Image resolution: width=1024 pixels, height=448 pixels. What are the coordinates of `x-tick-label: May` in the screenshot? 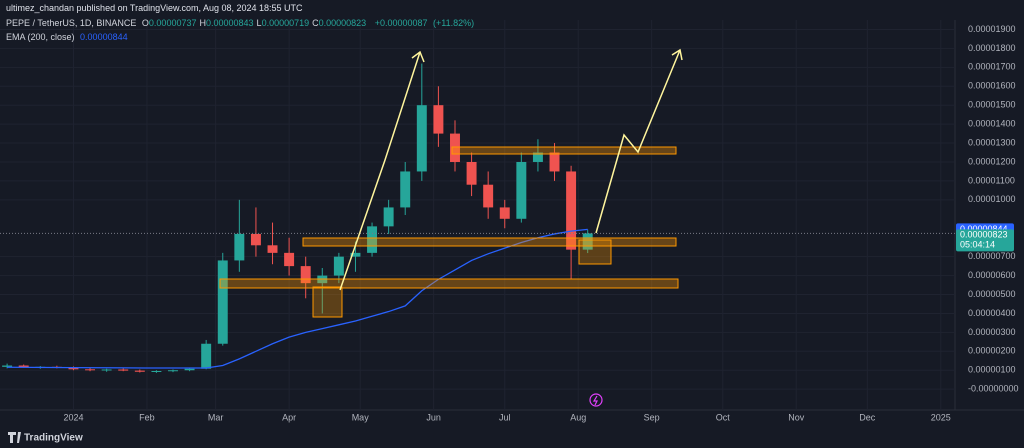 It's located at (361, 417).